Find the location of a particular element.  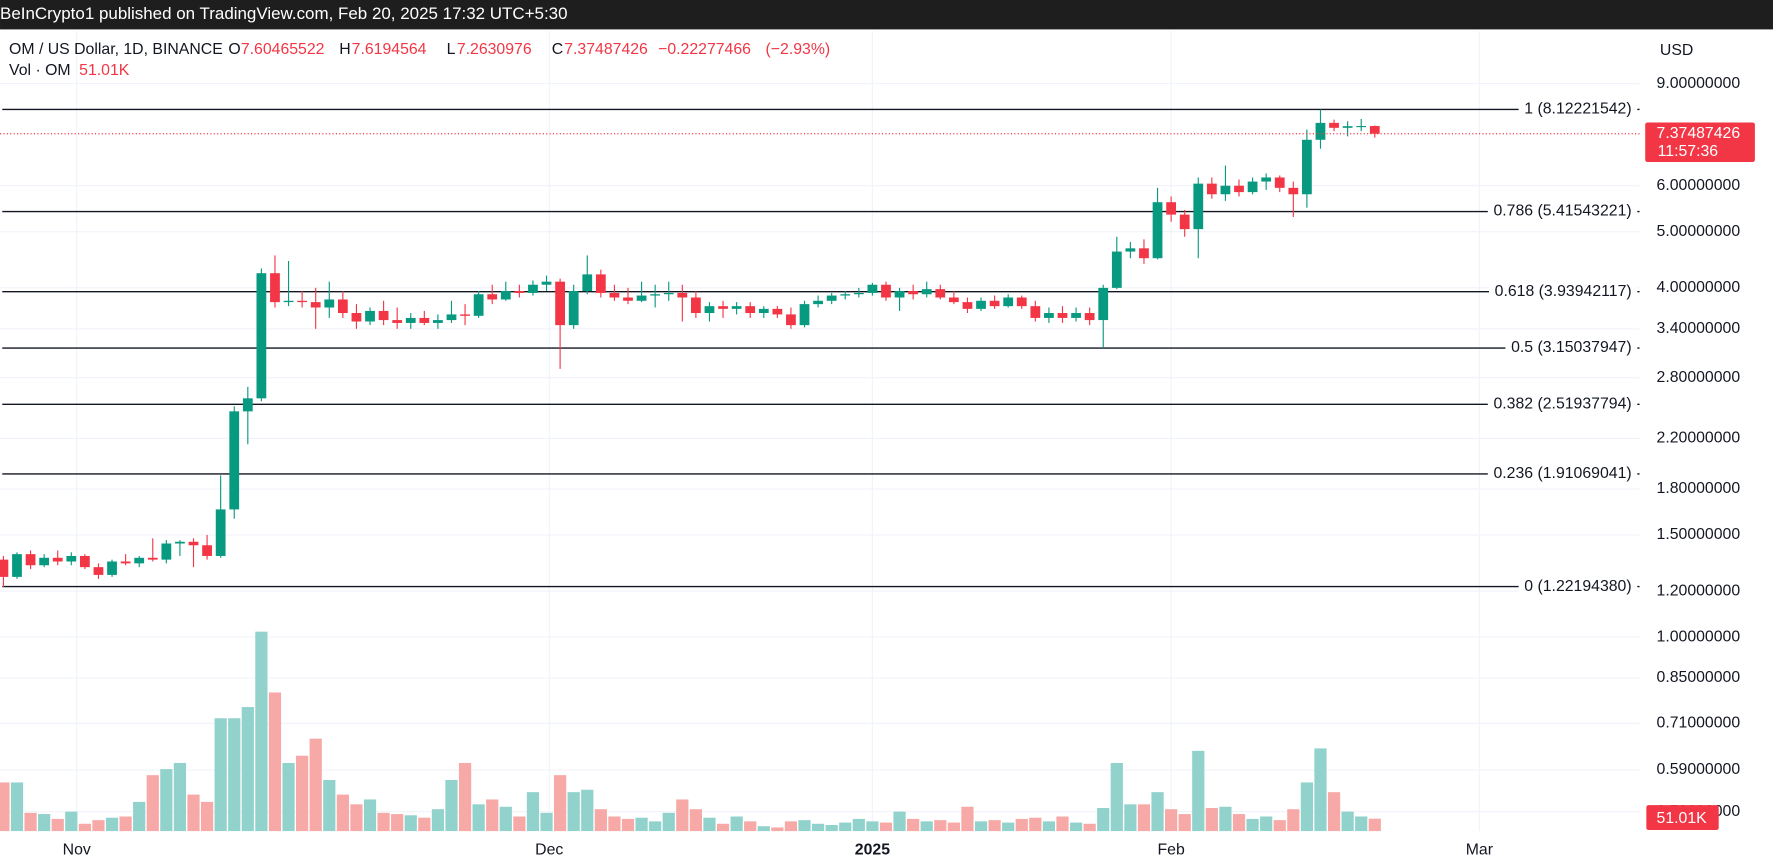

fib-label: 0.5 (3.15037947) is located at coordinates (1571, 347).